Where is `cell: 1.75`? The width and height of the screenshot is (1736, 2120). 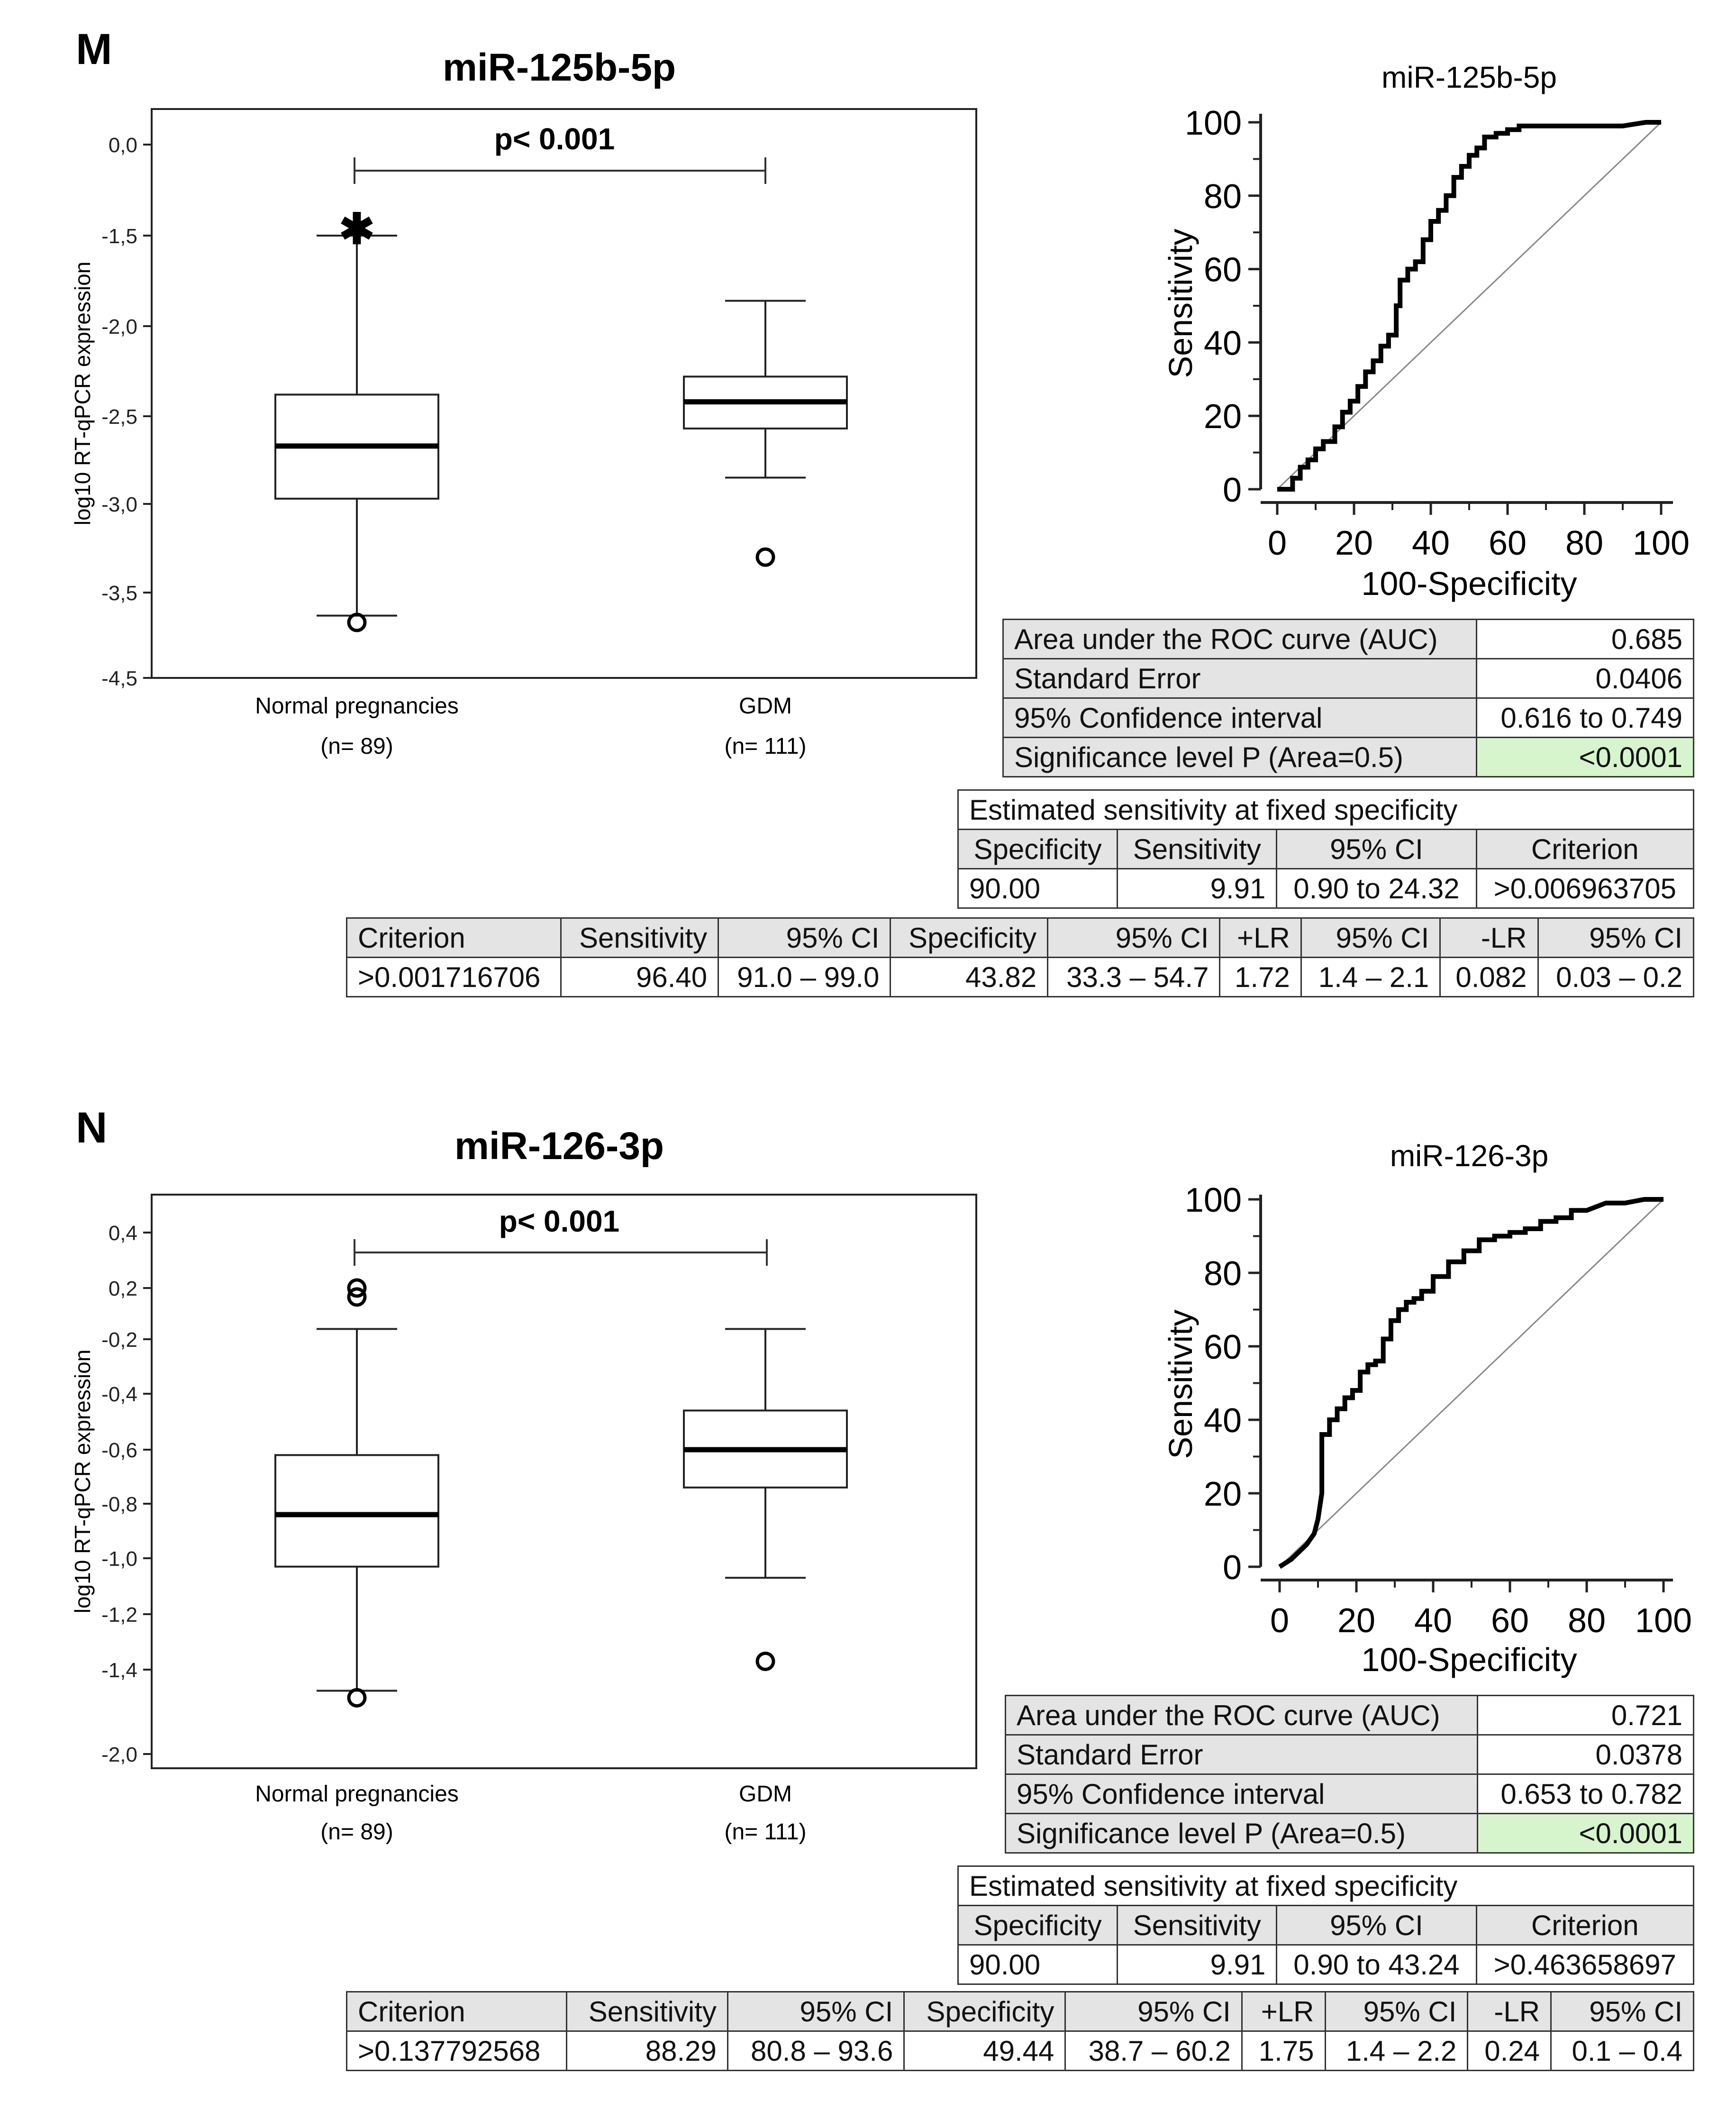 cell: 1.75 is located at coordinates (1283, 2051).